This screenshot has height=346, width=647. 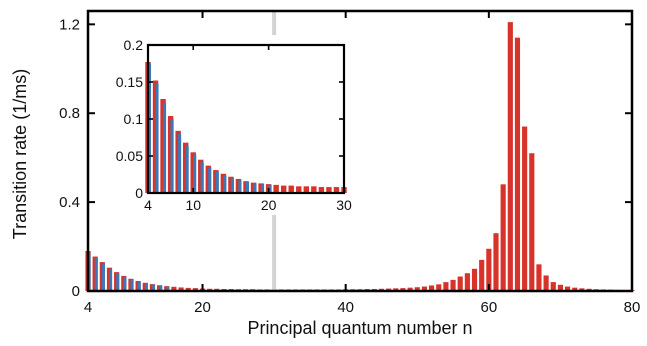 What do you see at coordinates (88, 307) in the screenshot?
I see `main-x-tick-label-4: 4` at bounding box center [88, 307].